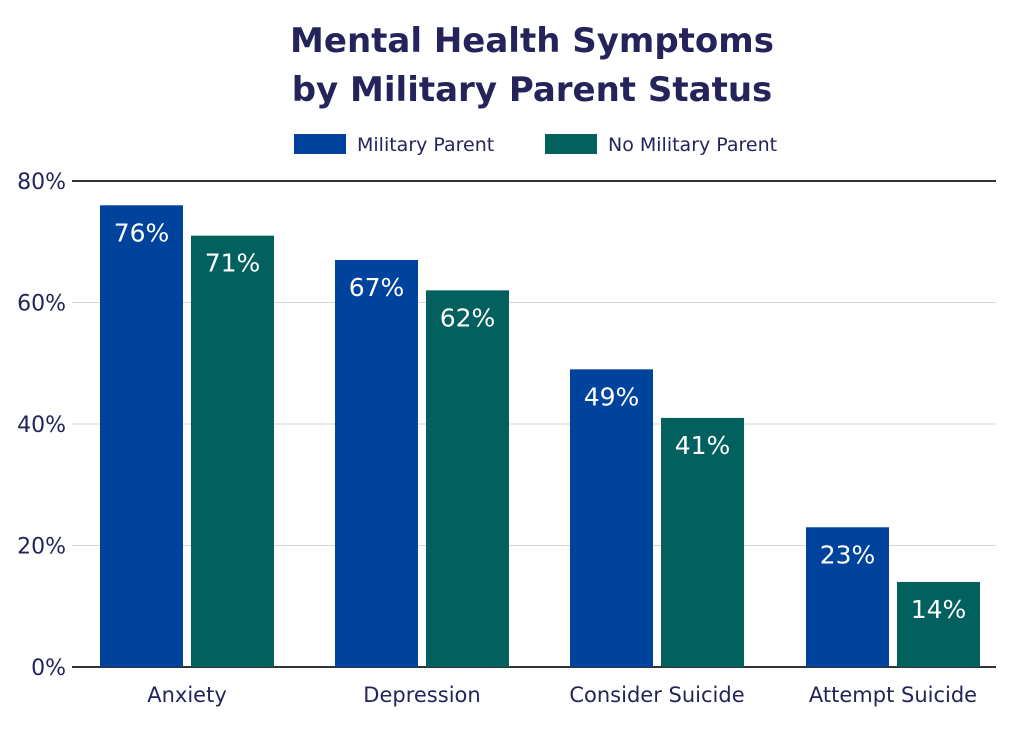 The width and height of the screenshot is (1024, 737). Describe the element at coordinates (377, 287) in the screenshot. I see `value-label-depression-military-parent: 67%` at that location.